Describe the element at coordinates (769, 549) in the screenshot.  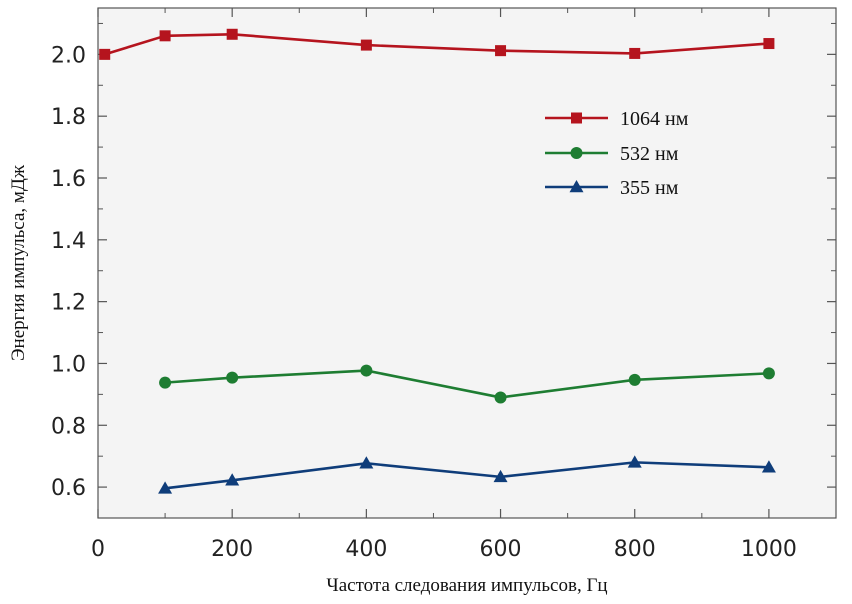
I see `x-tick-label: 1000` at that location.